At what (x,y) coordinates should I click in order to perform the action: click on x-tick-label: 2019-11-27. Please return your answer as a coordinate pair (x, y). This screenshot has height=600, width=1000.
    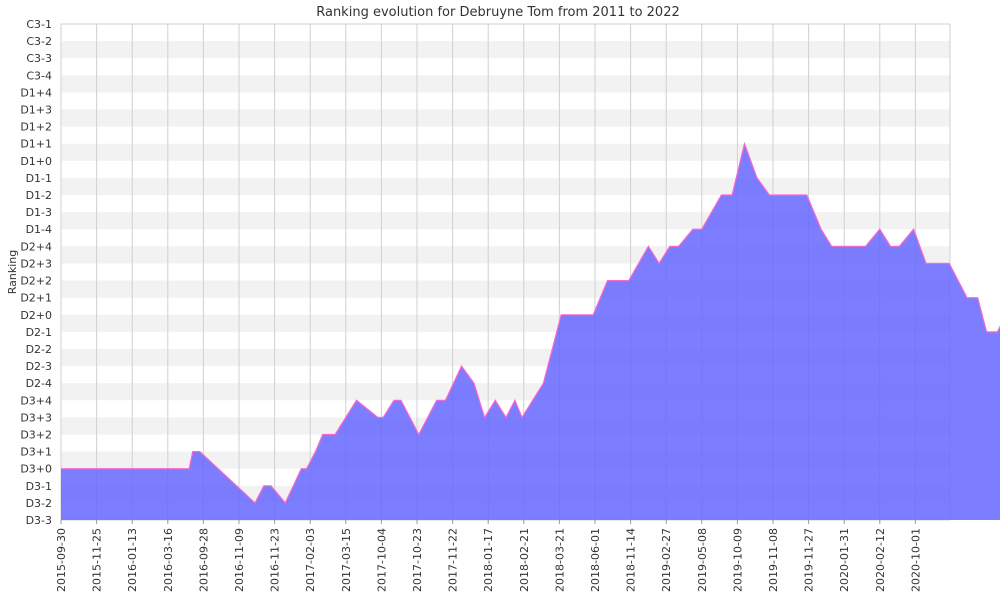
    Looking at the image, I should click on (809, 560).